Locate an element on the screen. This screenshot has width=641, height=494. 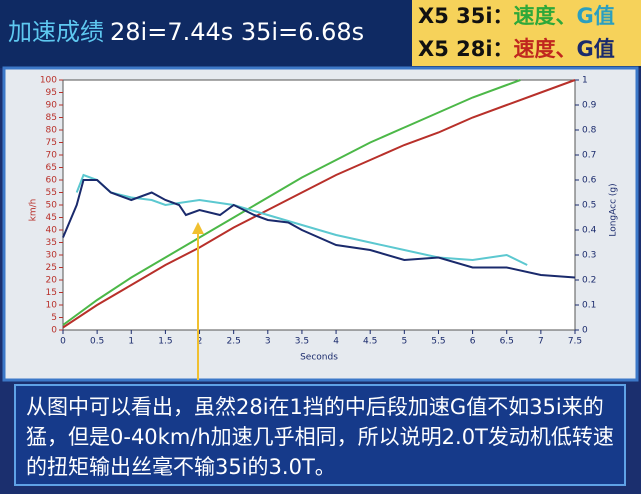
y-tick-label: 5 is located at coordinates (54, 318).